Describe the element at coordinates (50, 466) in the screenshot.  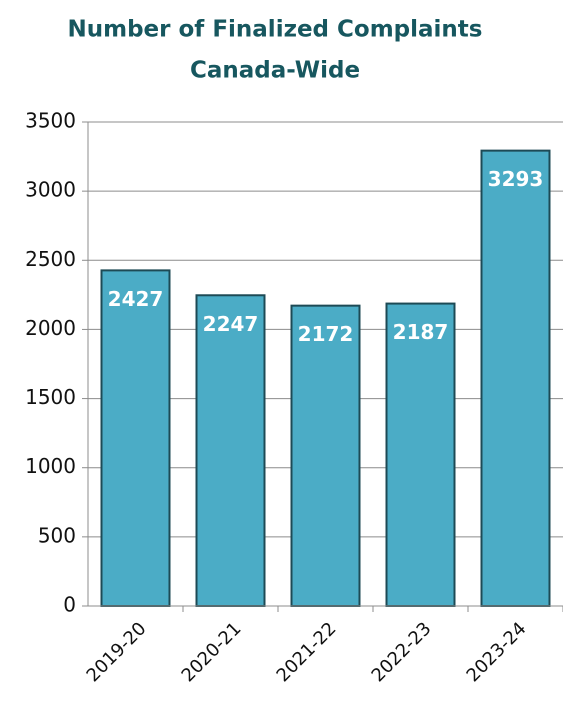
I see `y-tick-label: 1000` at that location.